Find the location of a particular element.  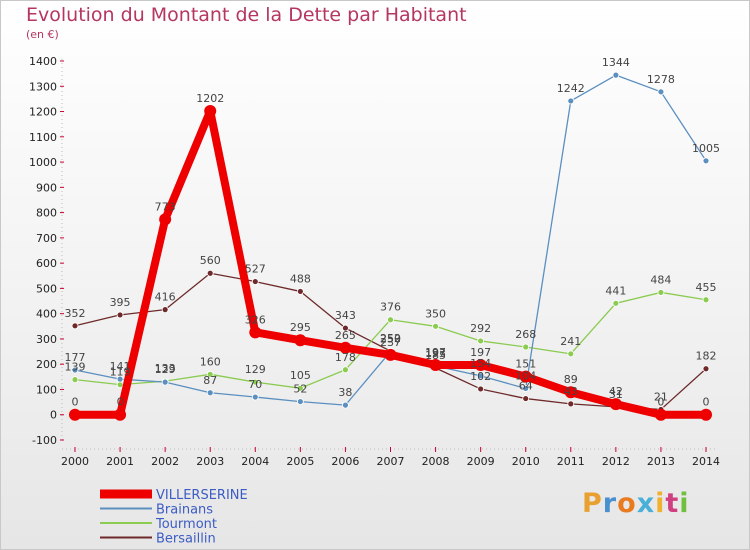

y-tick-label: 300 is located at coordinates (46, 339).